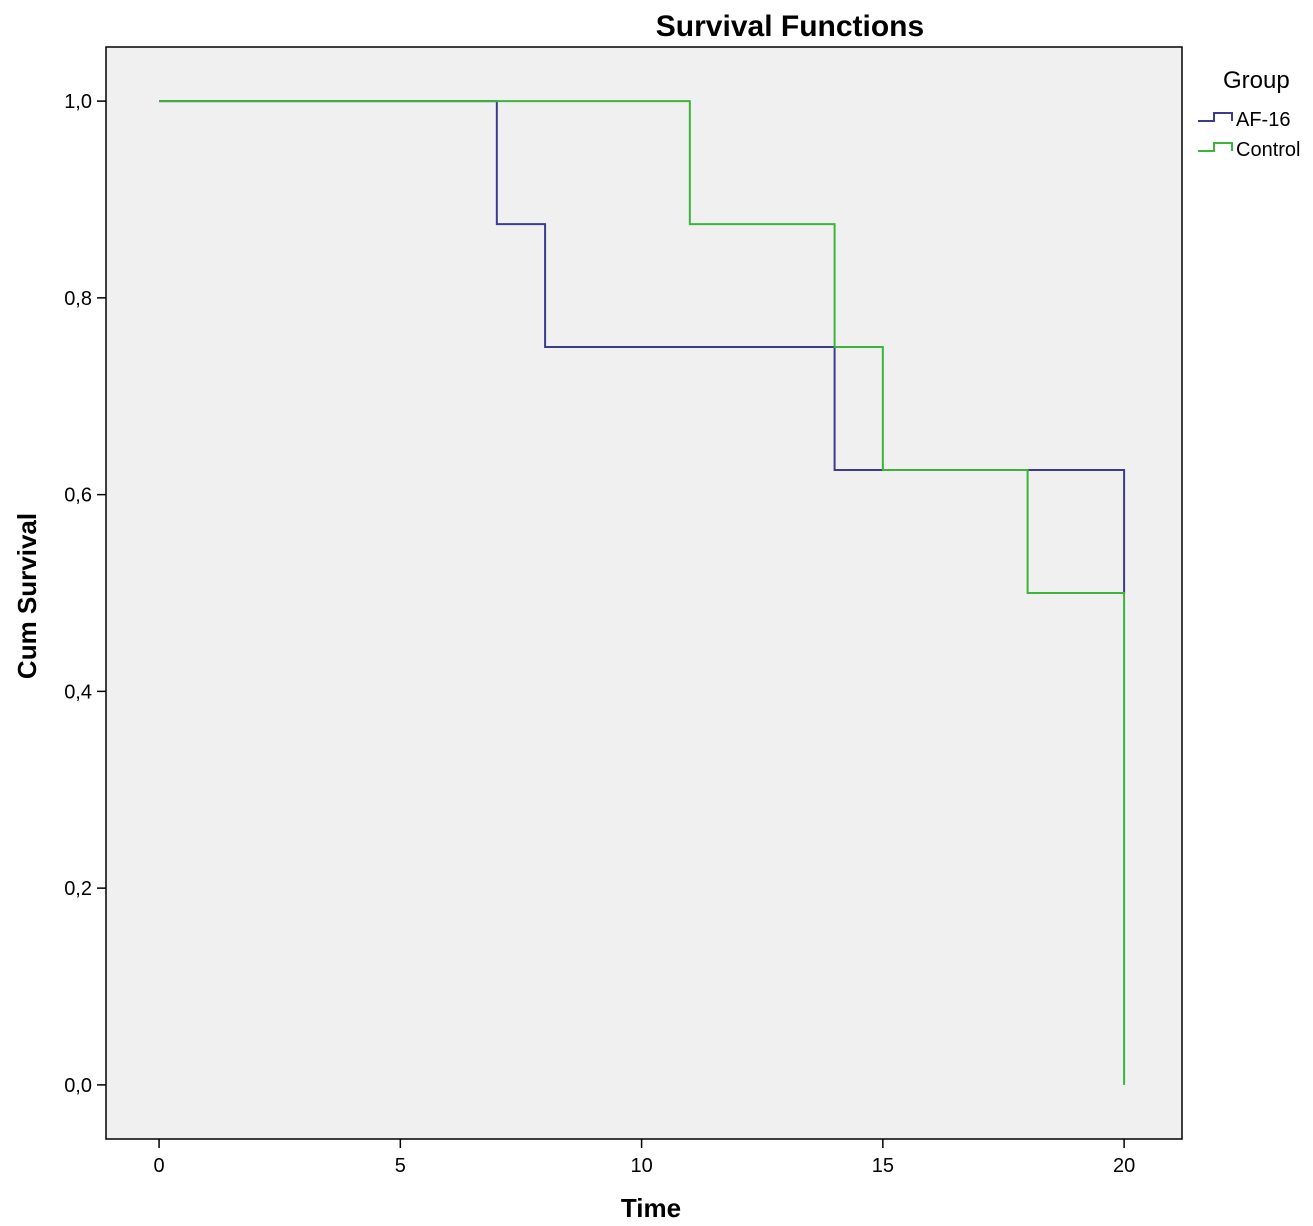  Describe the element at coordinates (78, 692) in the screenshot. I see `y-tick-label: 0,4` at that location.